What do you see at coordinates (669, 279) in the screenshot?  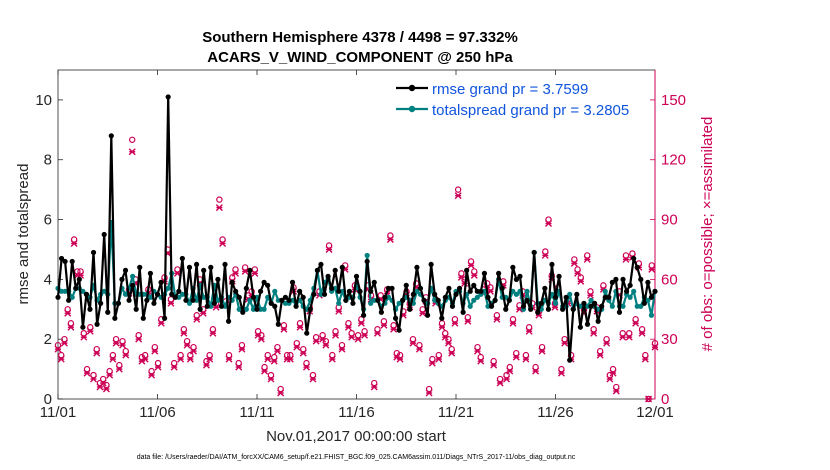 I see `y-right-tick-label: 60` at bounding box center [669, 279].